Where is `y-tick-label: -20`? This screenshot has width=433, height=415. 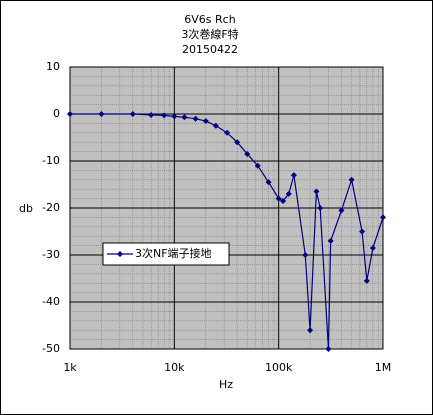
y-tick-label: -20 is located at coordinates (51, 207).